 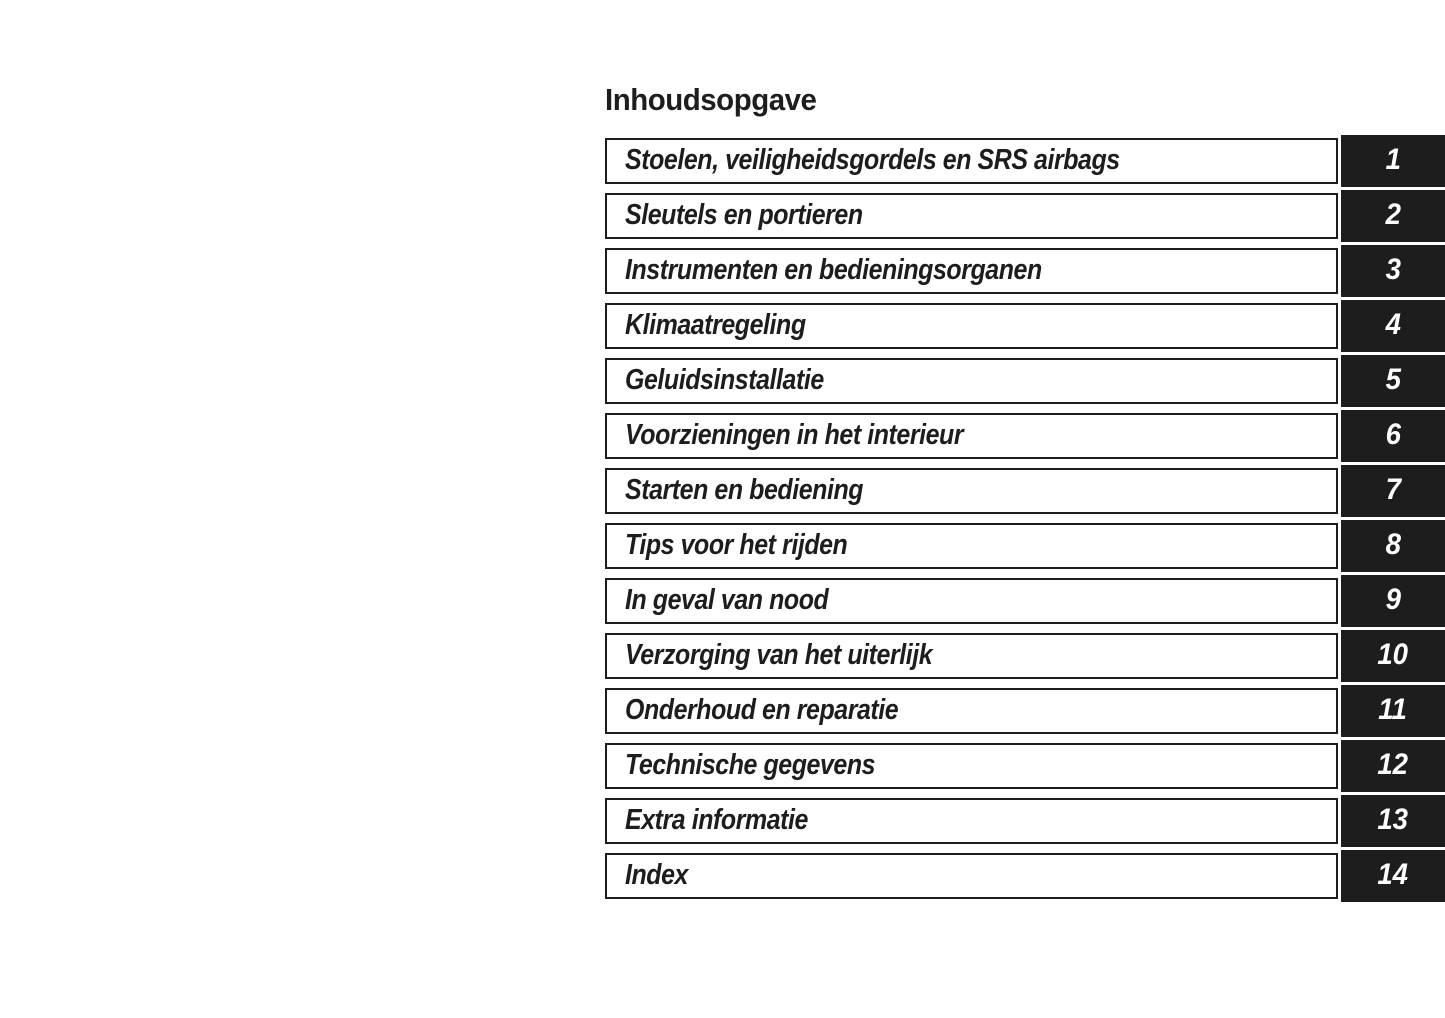 I want to click on toc-row-3: Instrumenten en bedieningsorganen 3, so click(x=1025, y=271).